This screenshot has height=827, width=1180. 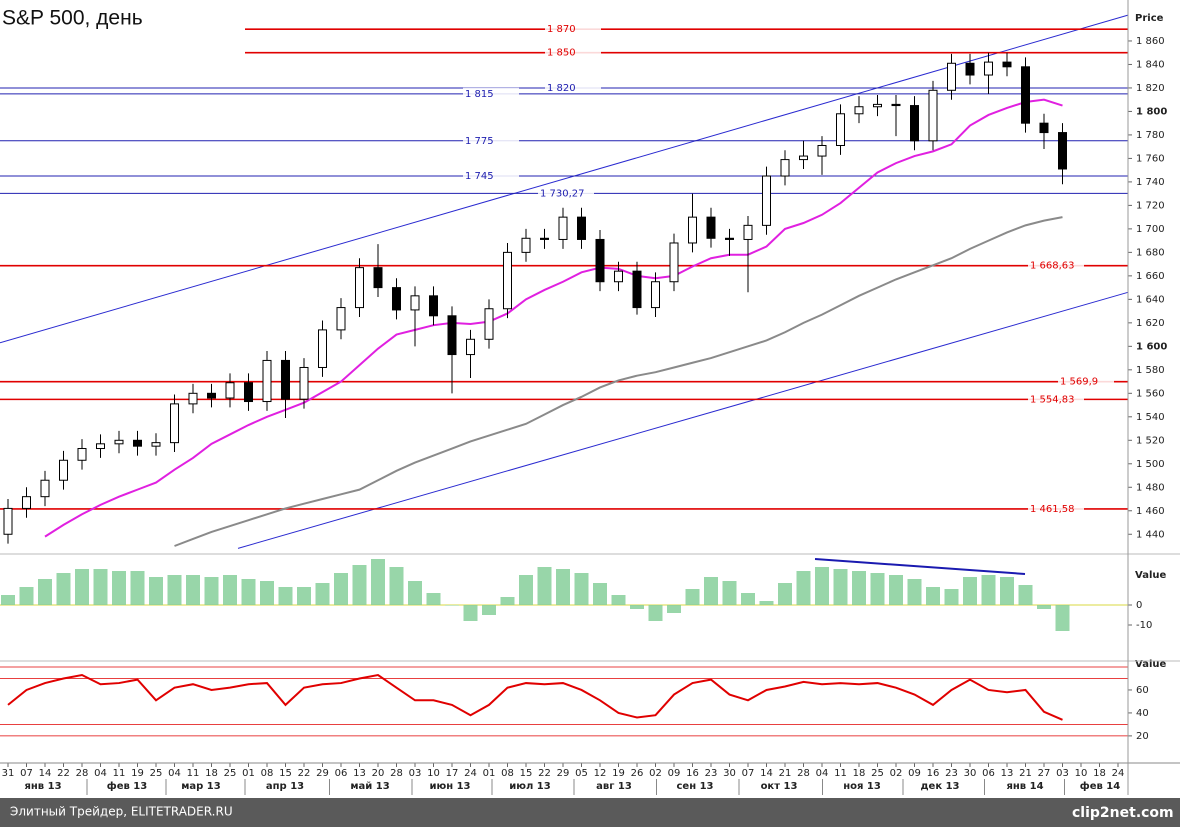 What do you see at coordinates (822, 773) in the screenshot?
I see `x-tick-label: 04` at bounding box center [822, 773].